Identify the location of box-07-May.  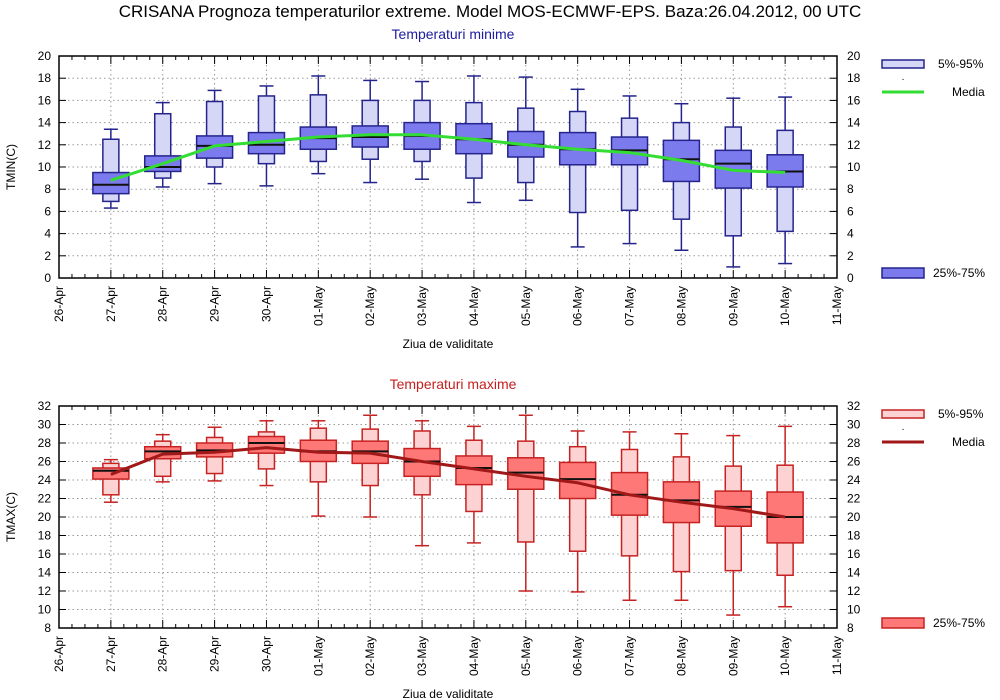
(629, 516).